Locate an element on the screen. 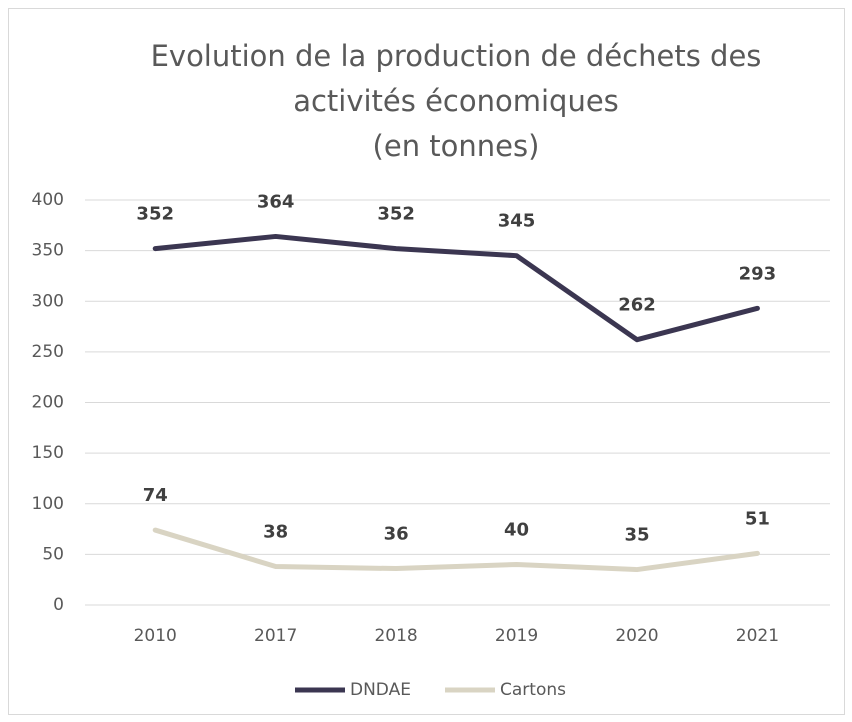 This screenshot has width=852, height=722. data-label: 51 is located at coordinates (757, 518).